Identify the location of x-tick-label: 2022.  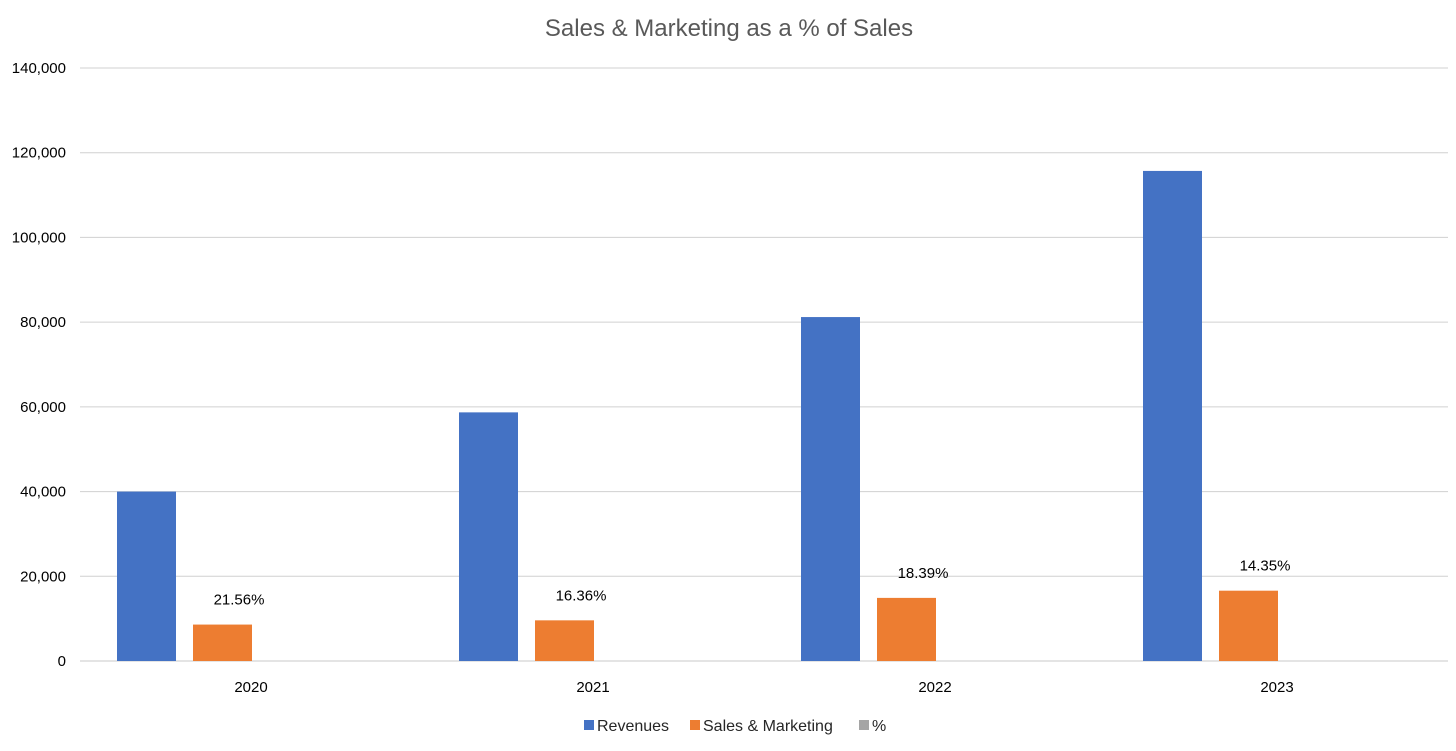
(934, 687).